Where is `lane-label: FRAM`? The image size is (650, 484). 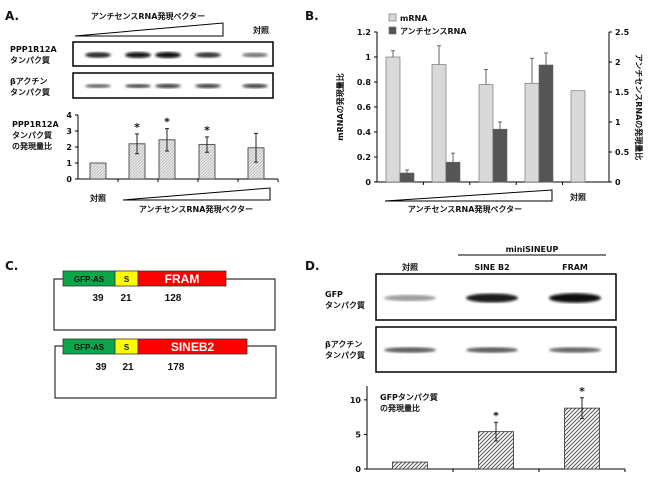
lane-label: FRAM is located at coordinates (575, 267).